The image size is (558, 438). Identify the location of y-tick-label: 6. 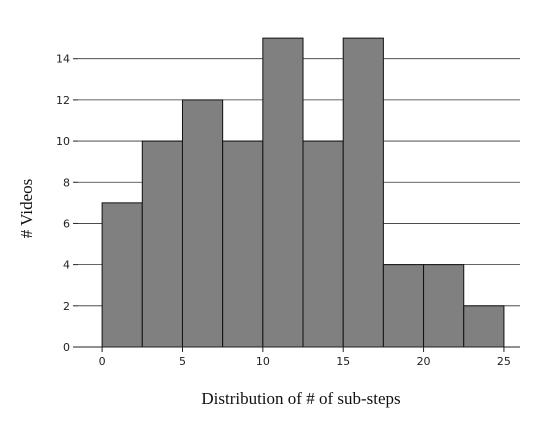
(66, 223).